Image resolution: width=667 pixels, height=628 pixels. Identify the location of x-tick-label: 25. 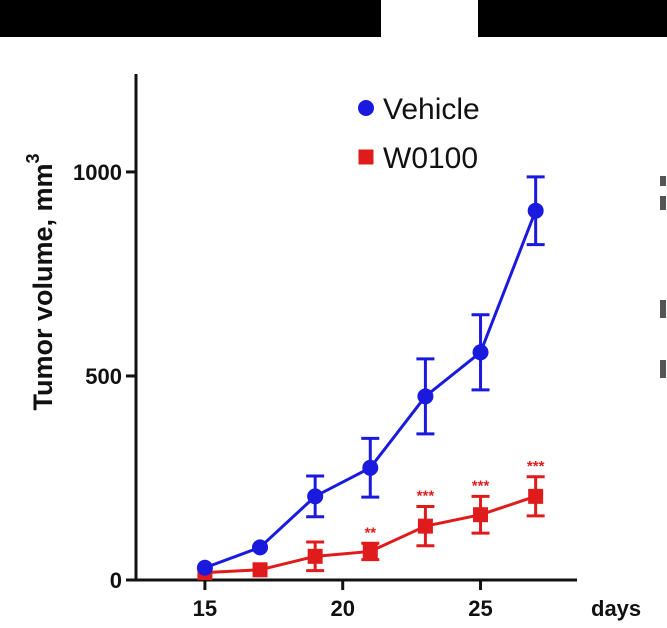
(480, 608).